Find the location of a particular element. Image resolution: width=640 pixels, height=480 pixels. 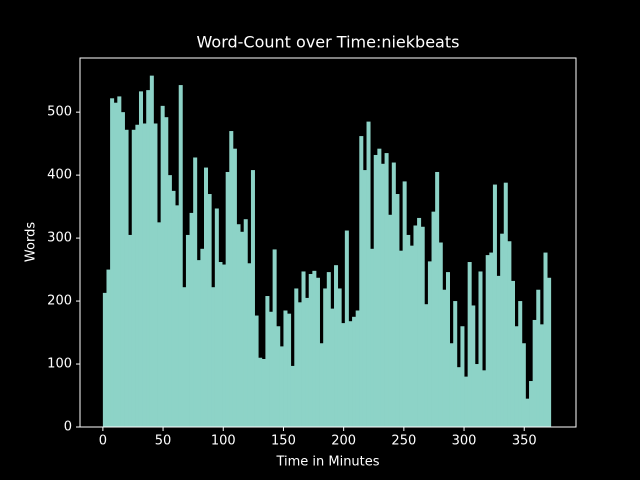

y-tick-label: 400 is located at coordinates (59, 175).